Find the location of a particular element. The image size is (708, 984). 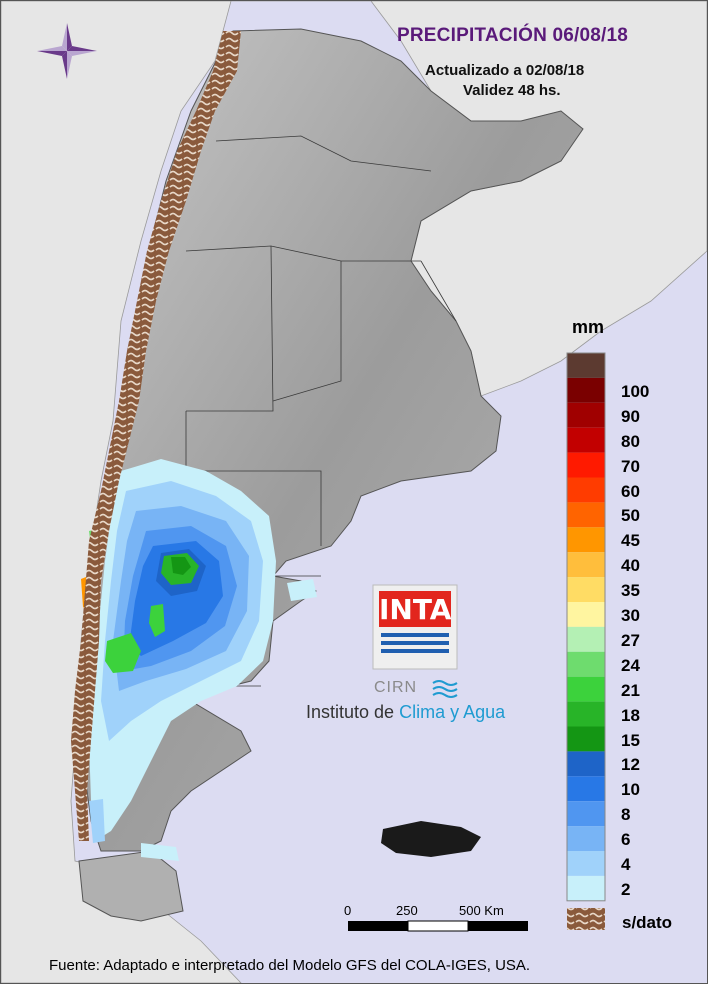

legend-color-bar is located at coordinates (586, 627).